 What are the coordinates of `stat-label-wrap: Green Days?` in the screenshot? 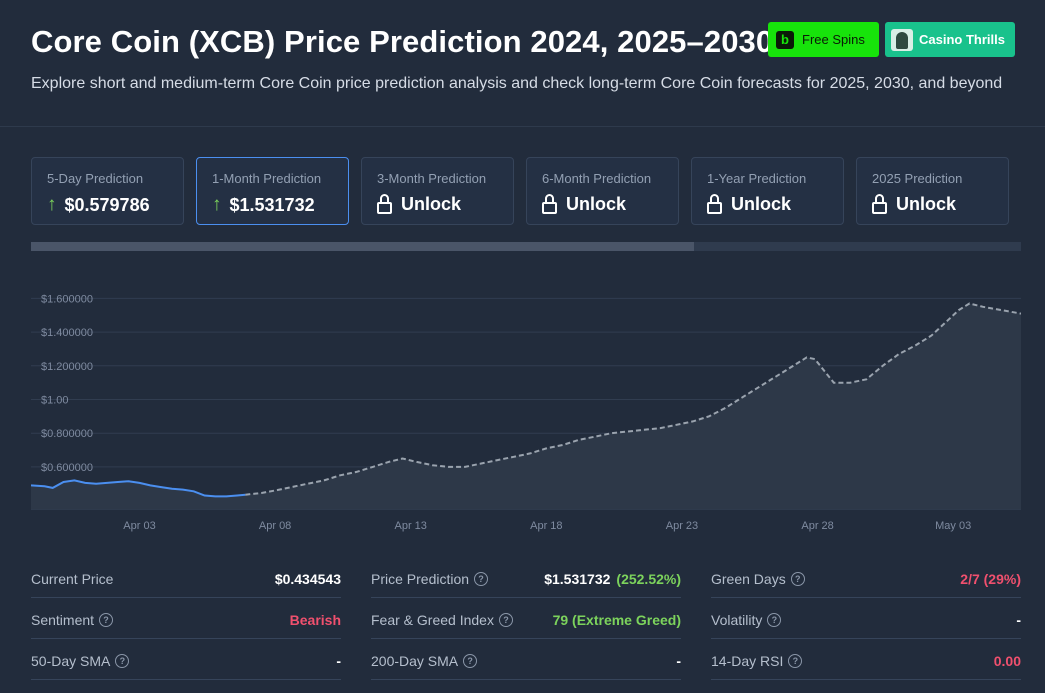 It's located at (758, 579).